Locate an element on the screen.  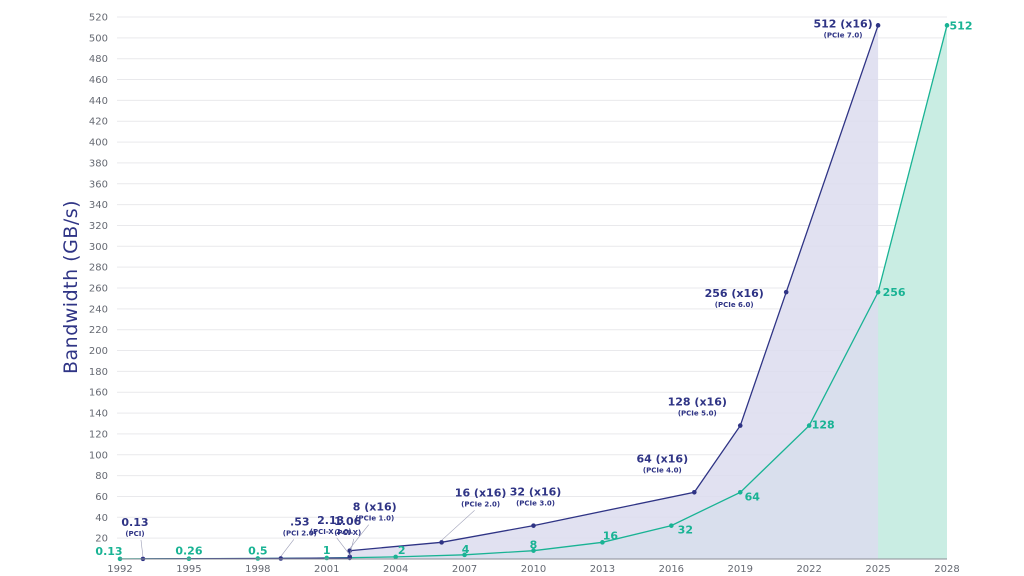
teal-data-label: 8 is located at coordinates (534, 545).